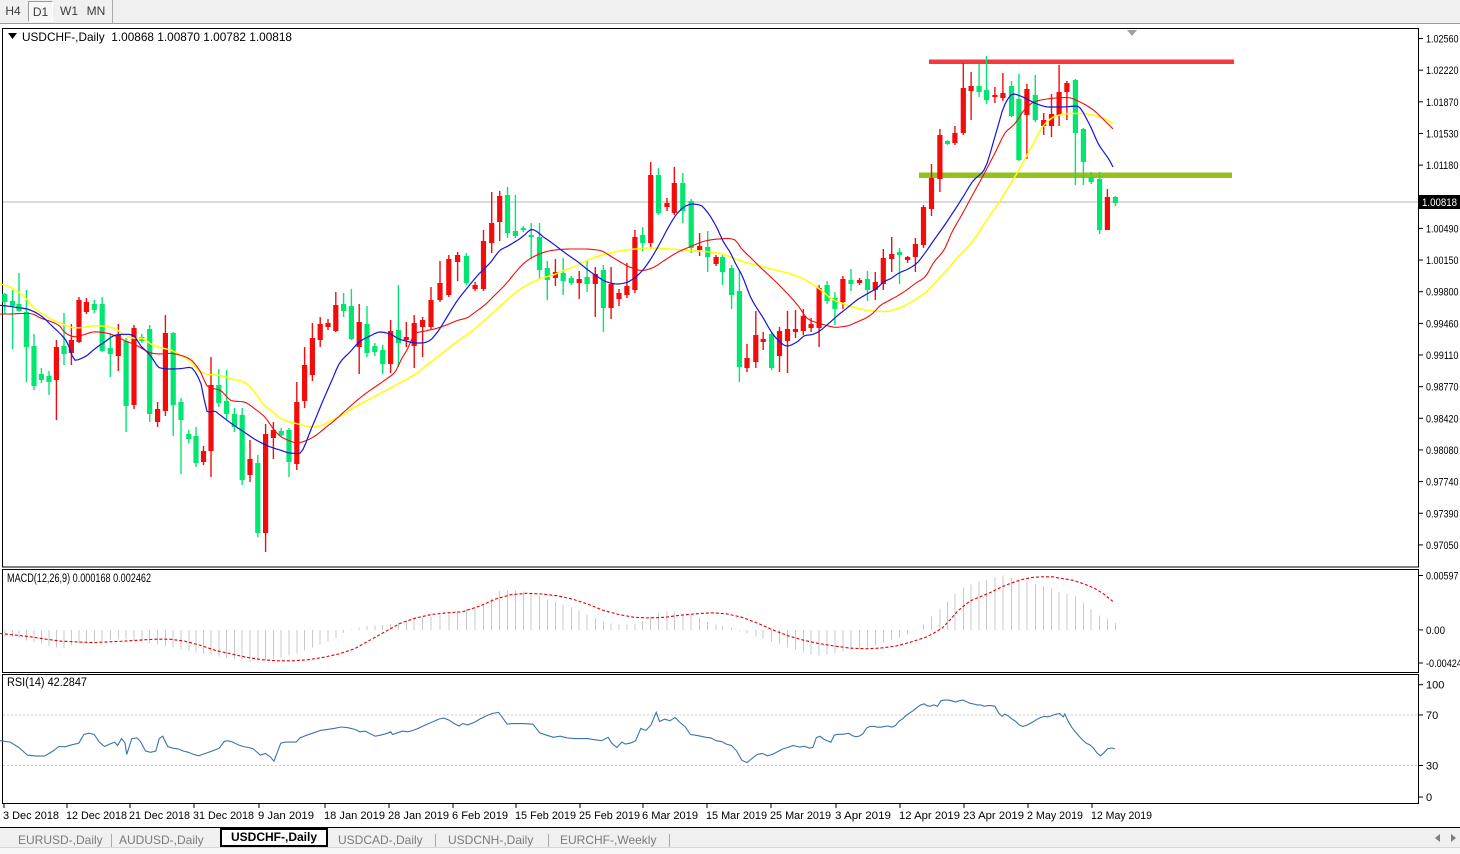 The height and width of the screenshot is (854, 1460). What do you see at coordinates (1442, 388) in the screenshot?
I see `svg-text: 0.98770` at bounding box center [1442, 388].